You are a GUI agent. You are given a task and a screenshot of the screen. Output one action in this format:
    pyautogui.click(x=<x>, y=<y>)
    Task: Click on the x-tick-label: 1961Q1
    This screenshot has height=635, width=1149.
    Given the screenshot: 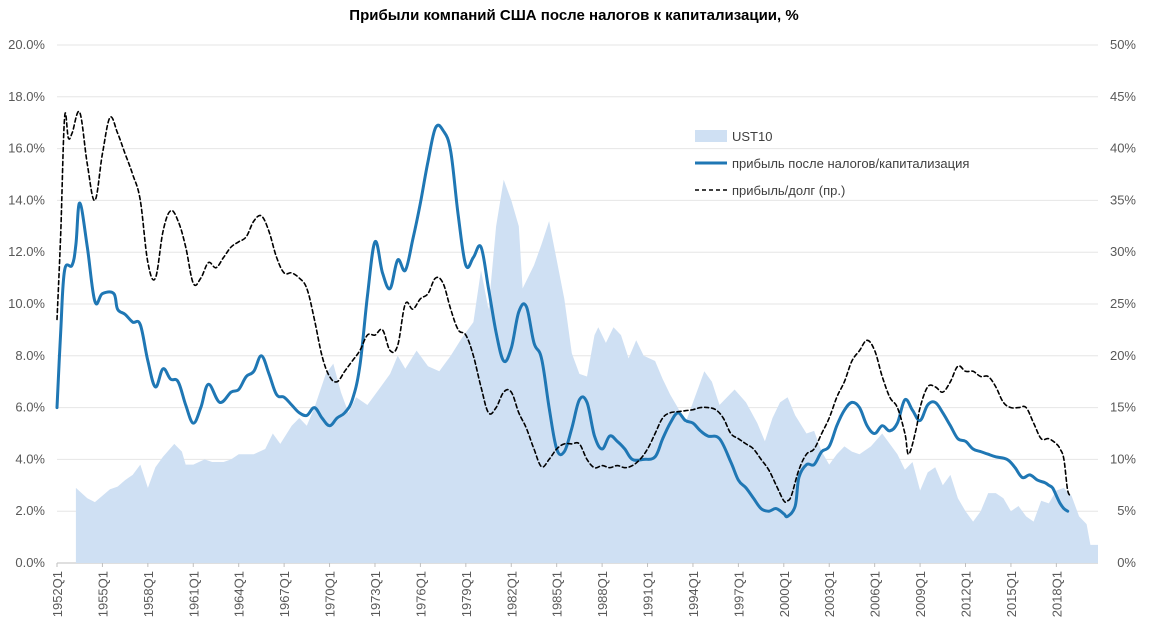 What is the action you would take?
    pyautogui.click(x=193, y=594)
    